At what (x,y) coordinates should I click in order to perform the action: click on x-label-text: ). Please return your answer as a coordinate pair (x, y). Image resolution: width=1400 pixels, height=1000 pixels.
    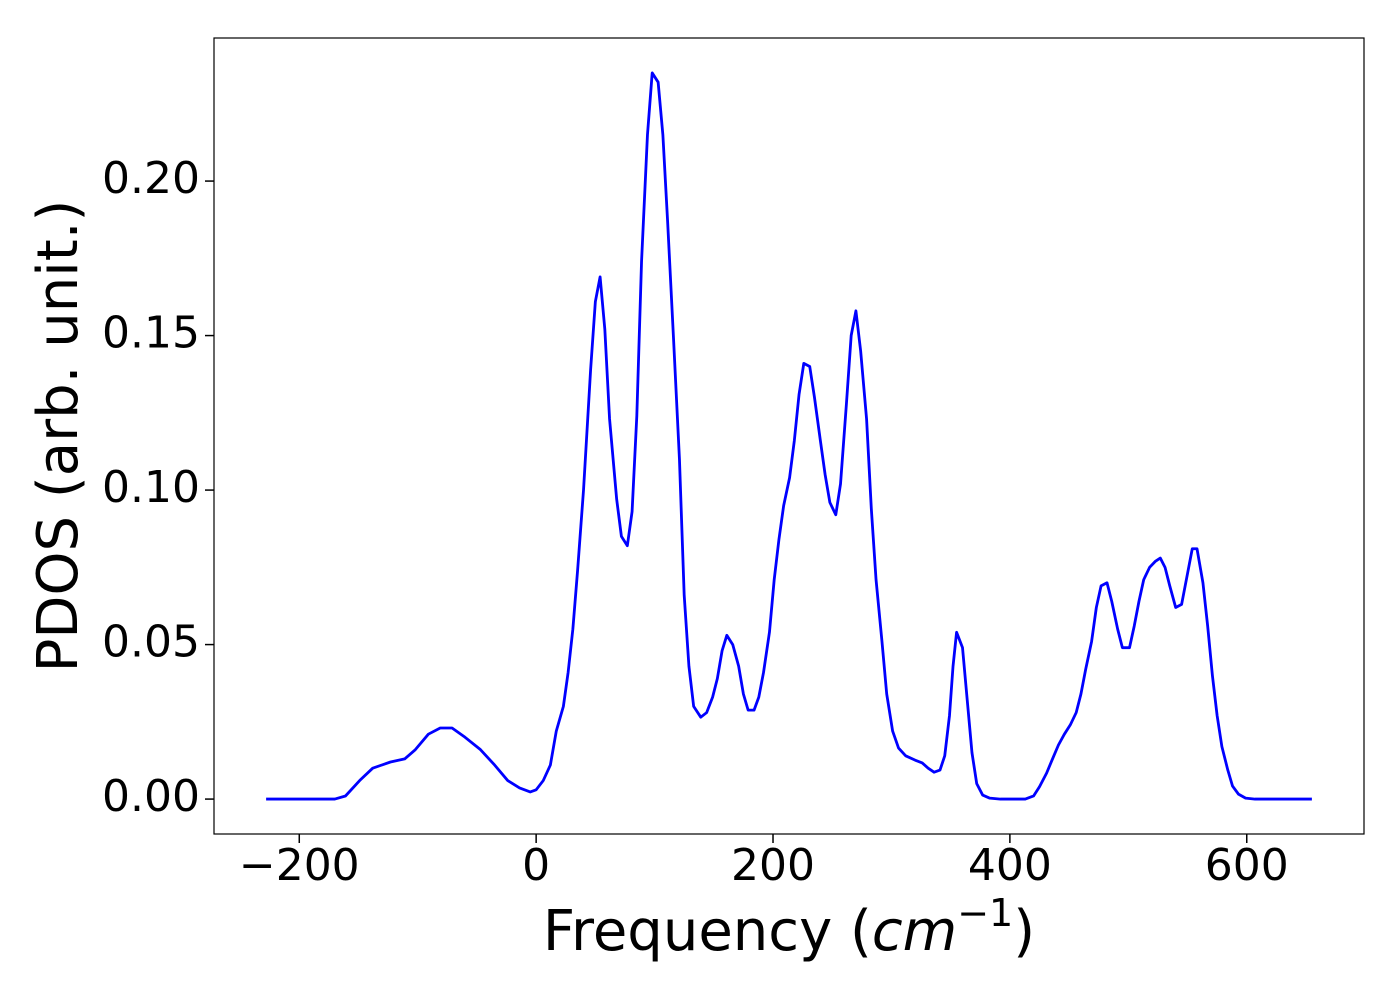
    Looking at the image, I should click on (1024, 931).